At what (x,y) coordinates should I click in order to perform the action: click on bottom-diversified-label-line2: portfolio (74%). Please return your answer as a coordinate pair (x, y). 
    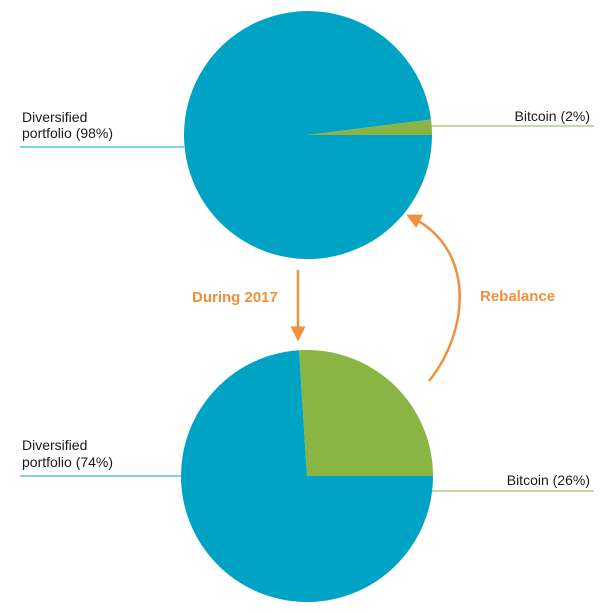
    Looking at the image, I should click on (67, 462).